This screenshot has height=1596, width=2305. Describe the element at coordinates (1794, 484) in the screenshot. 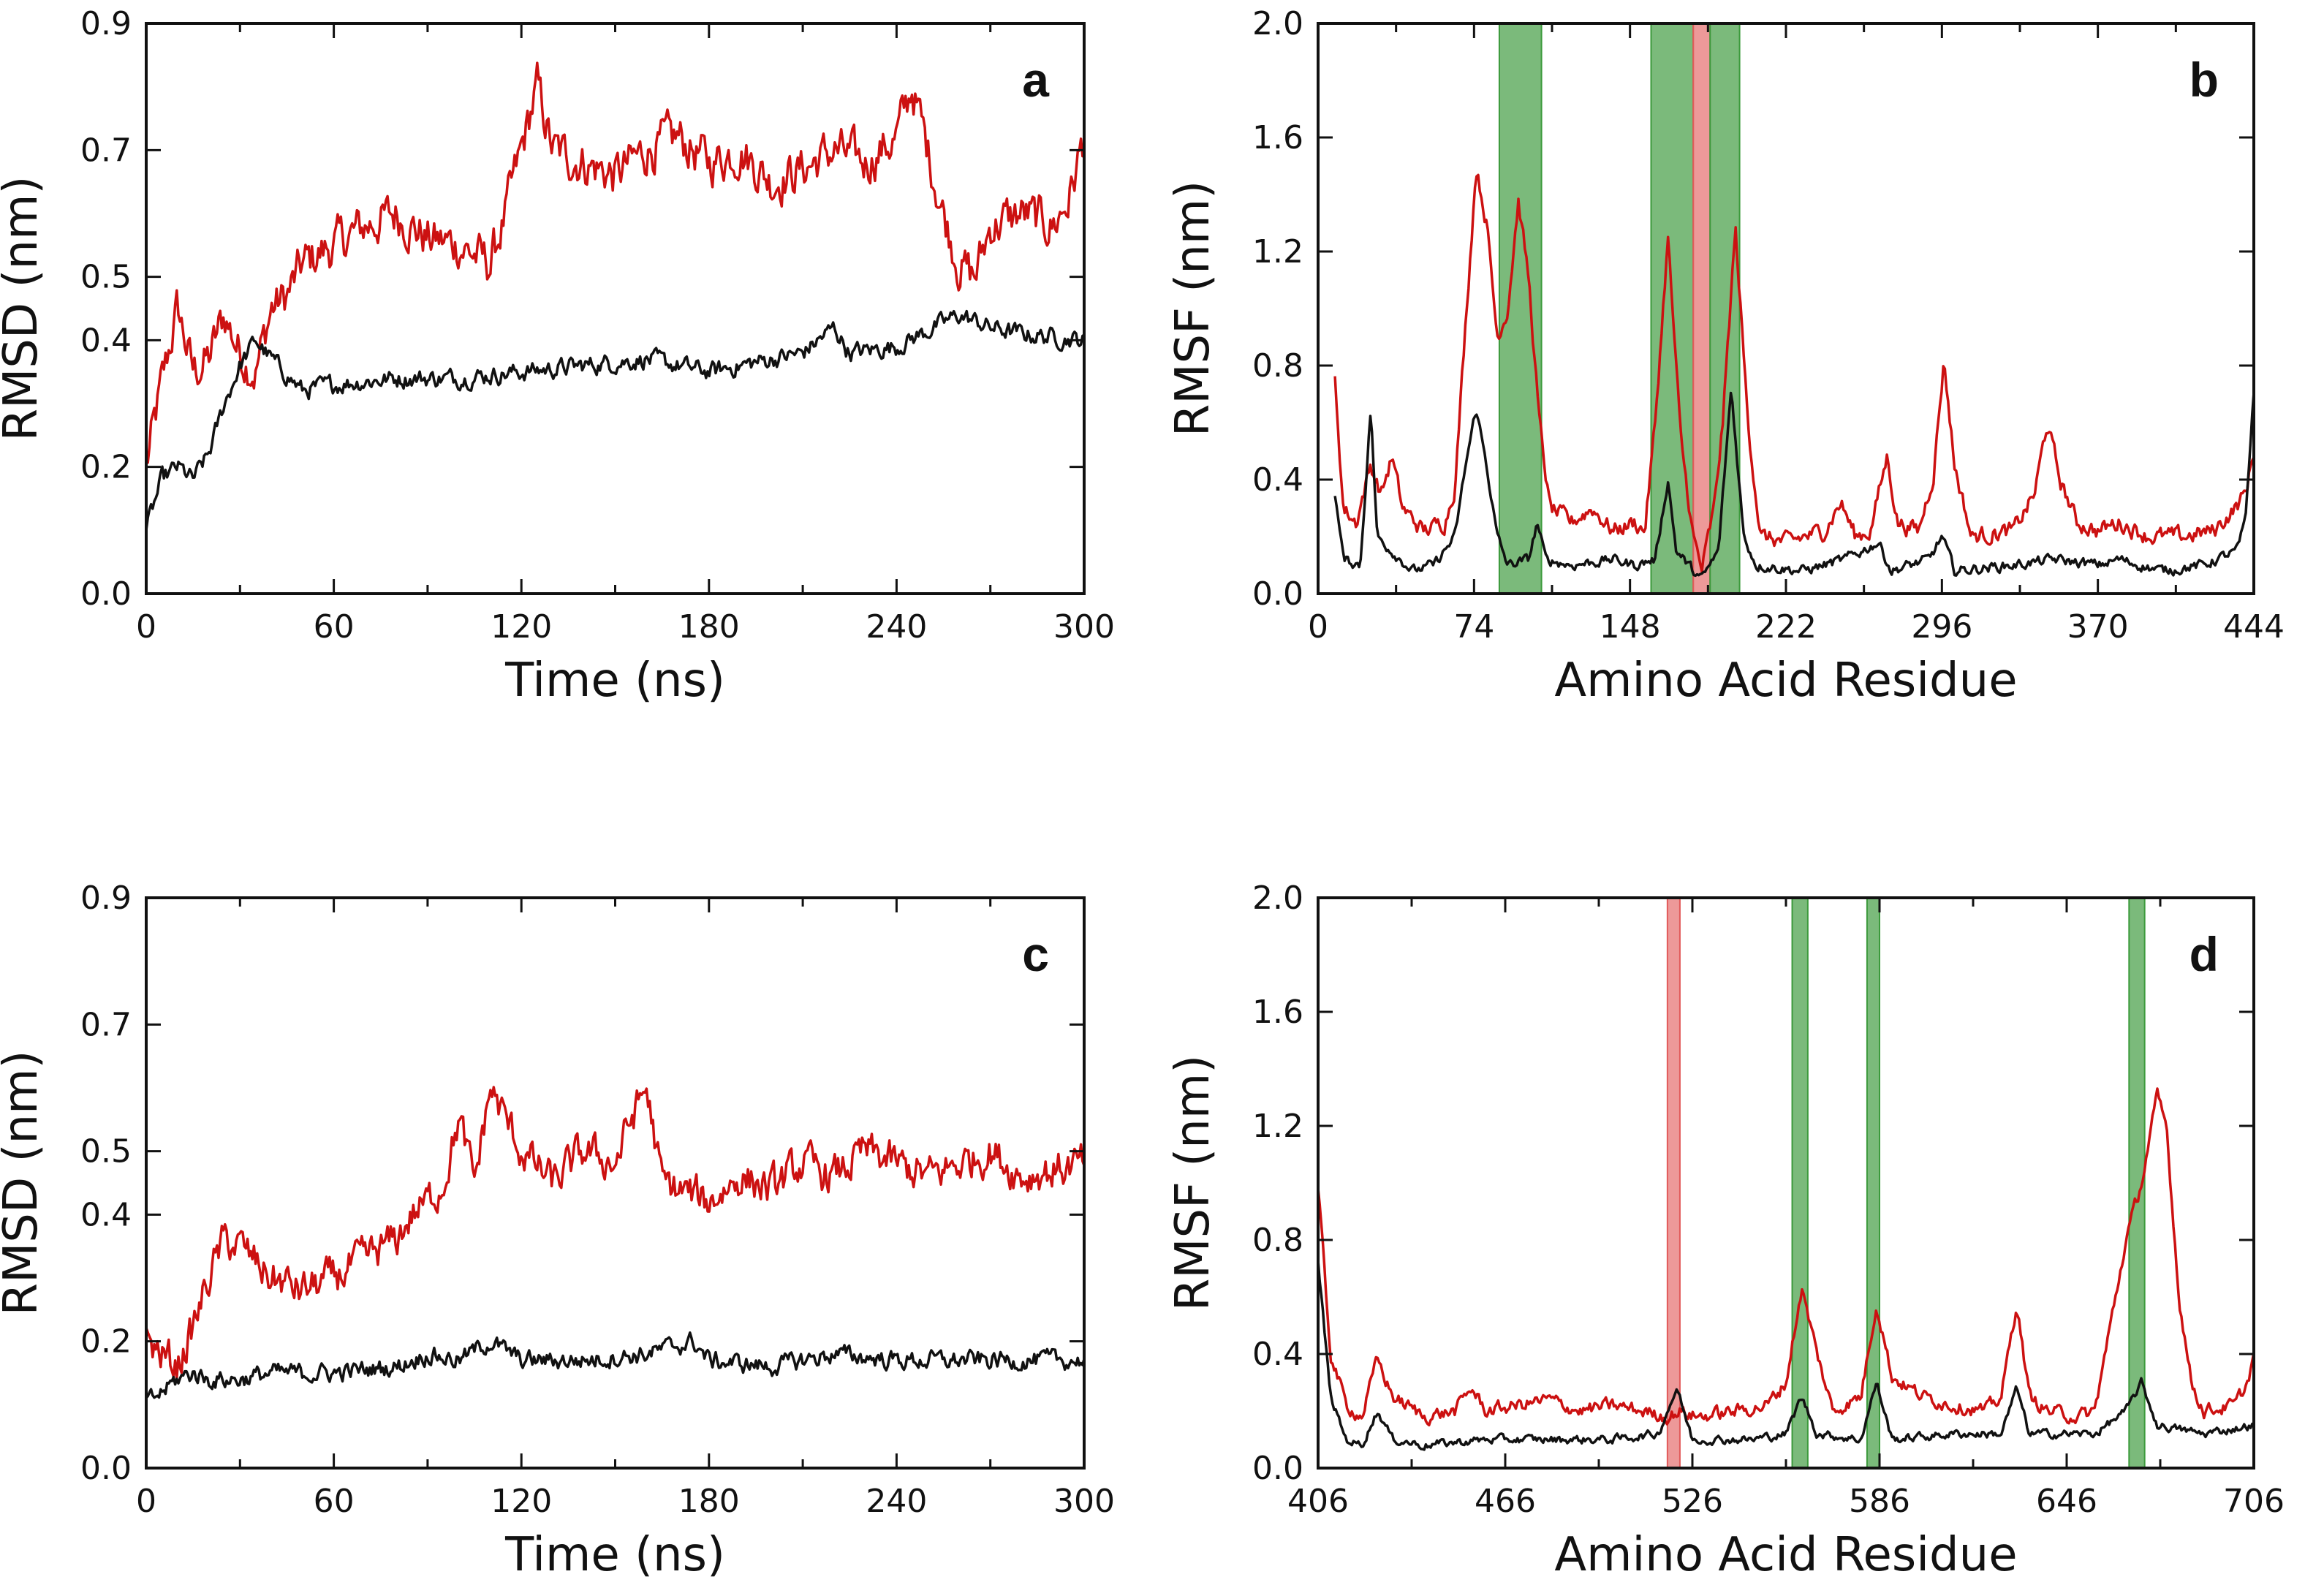

I see `series-line-black-b` at that location.